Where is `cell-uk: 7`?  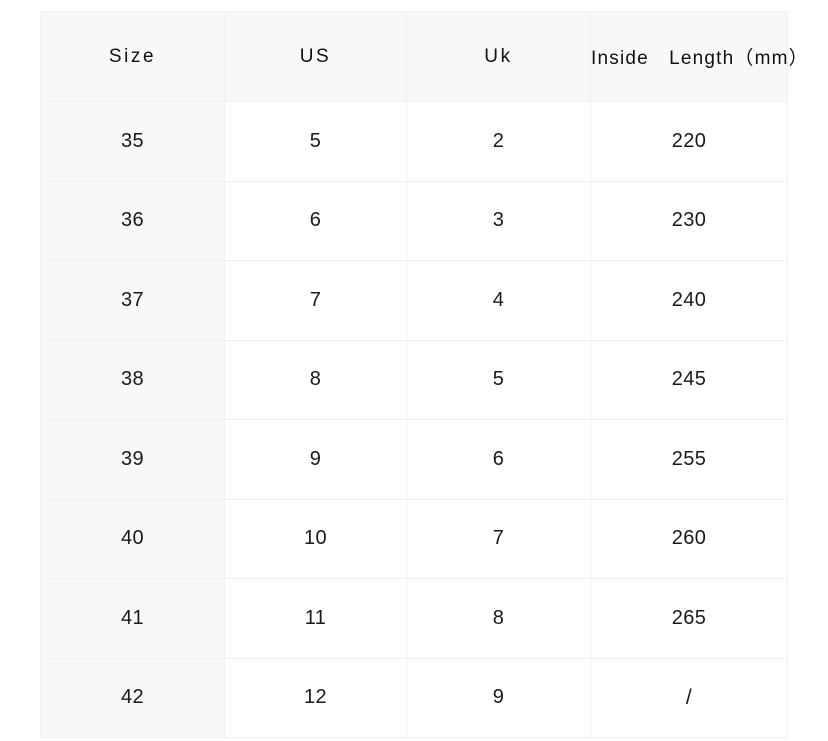
cell-uk: 7 is located at coordinates (498, 538).